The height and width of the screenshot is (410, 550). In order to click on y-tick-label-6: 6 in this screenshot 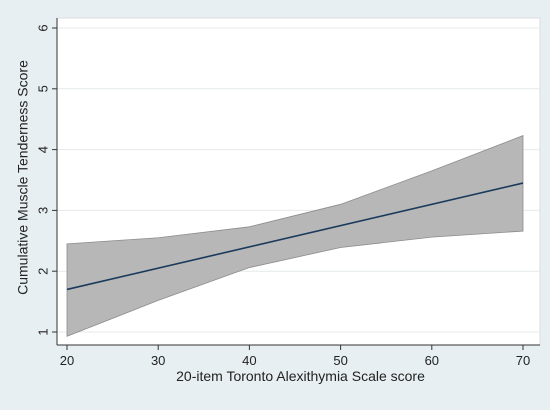, I will do `click(42, 27)`.